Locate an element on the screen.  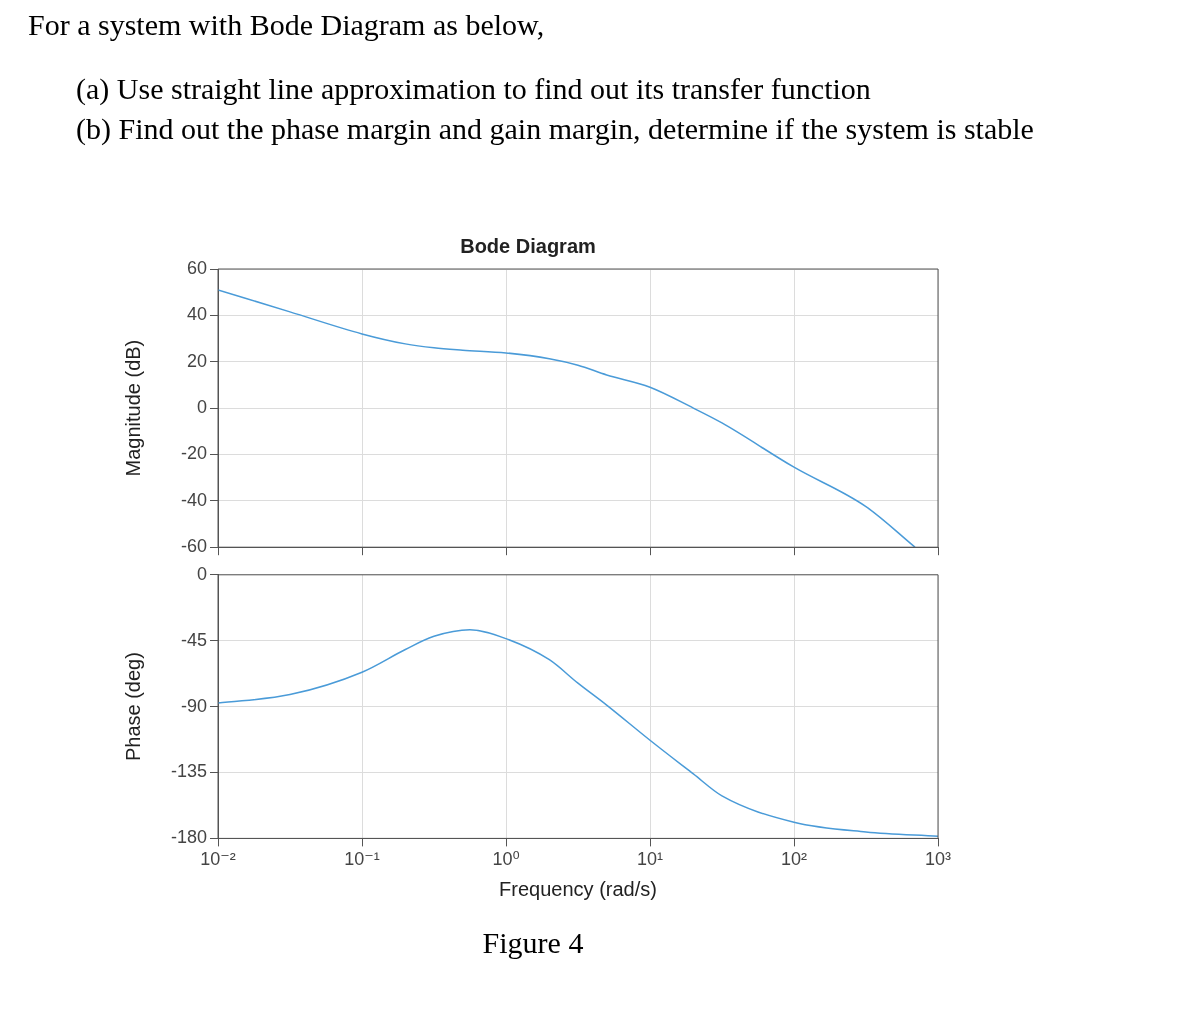
y-axis-title: Magnitude (dB) is located at coordinates (132, 408).